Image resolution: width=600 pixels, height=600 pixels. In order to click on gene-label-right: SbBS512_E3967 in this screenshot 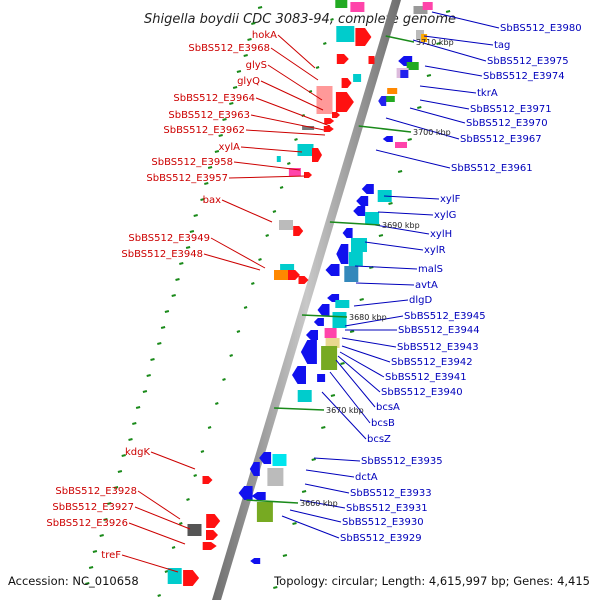, I will do `click(501, 139)`.